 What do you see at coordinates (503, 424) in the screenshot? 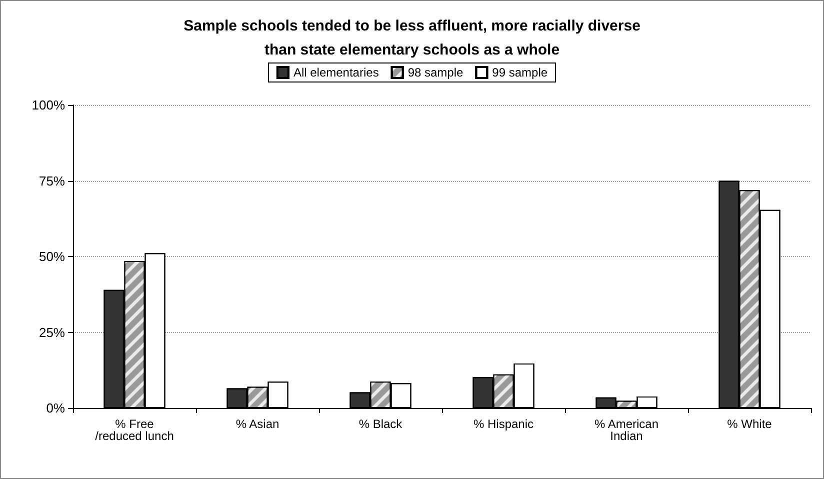
I see `x-tick-label: % Hispanic` at bounding box center [503, 424].